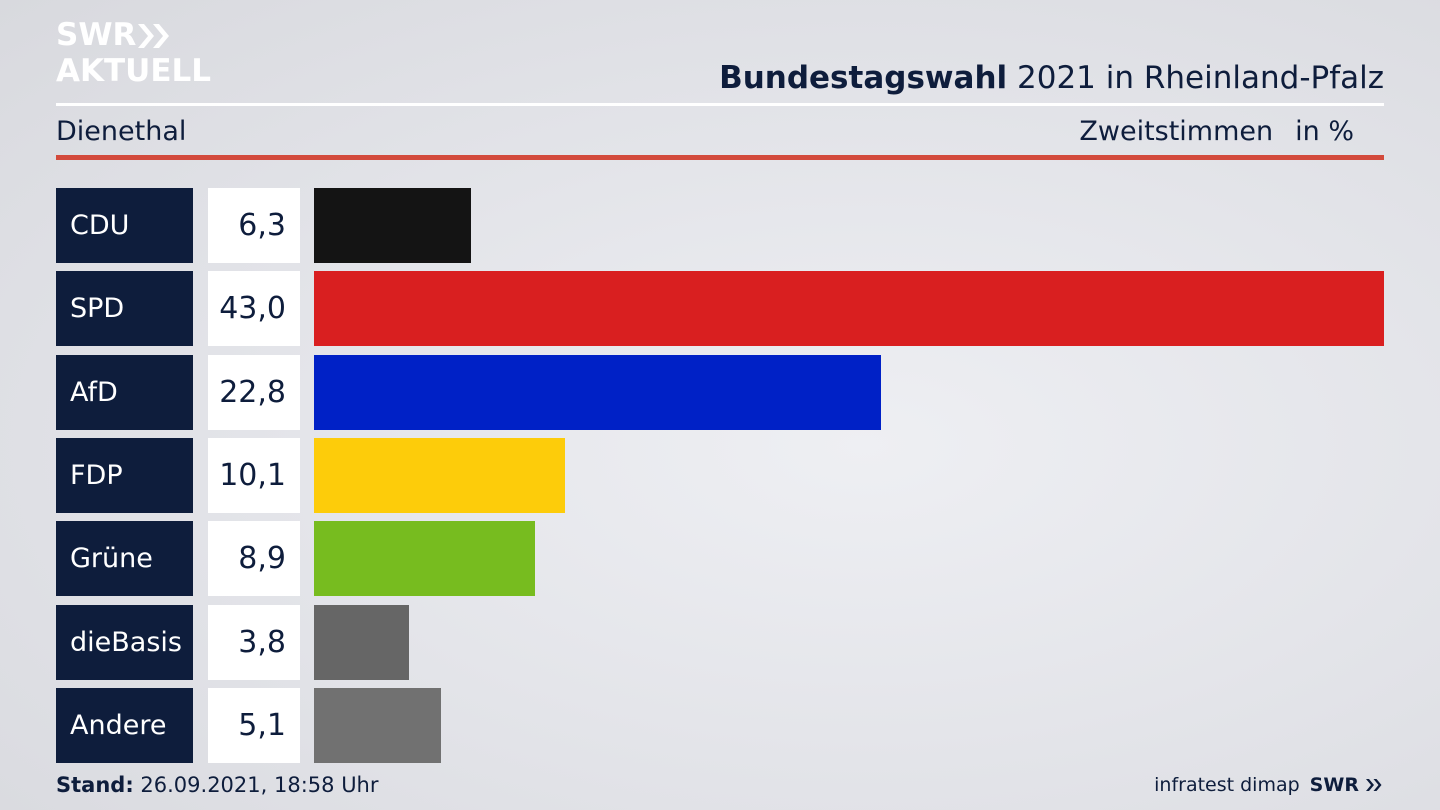 The image size is (1440, 810). I want to click on bar-row-afd: AfD 22,8, so click(720, 392).